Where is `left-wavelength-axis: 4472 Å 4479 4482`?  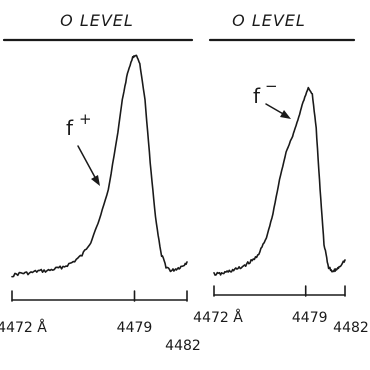
left-wavelength-axis: 4472 Å 4479 4482 is located at coordinates (100, 322).